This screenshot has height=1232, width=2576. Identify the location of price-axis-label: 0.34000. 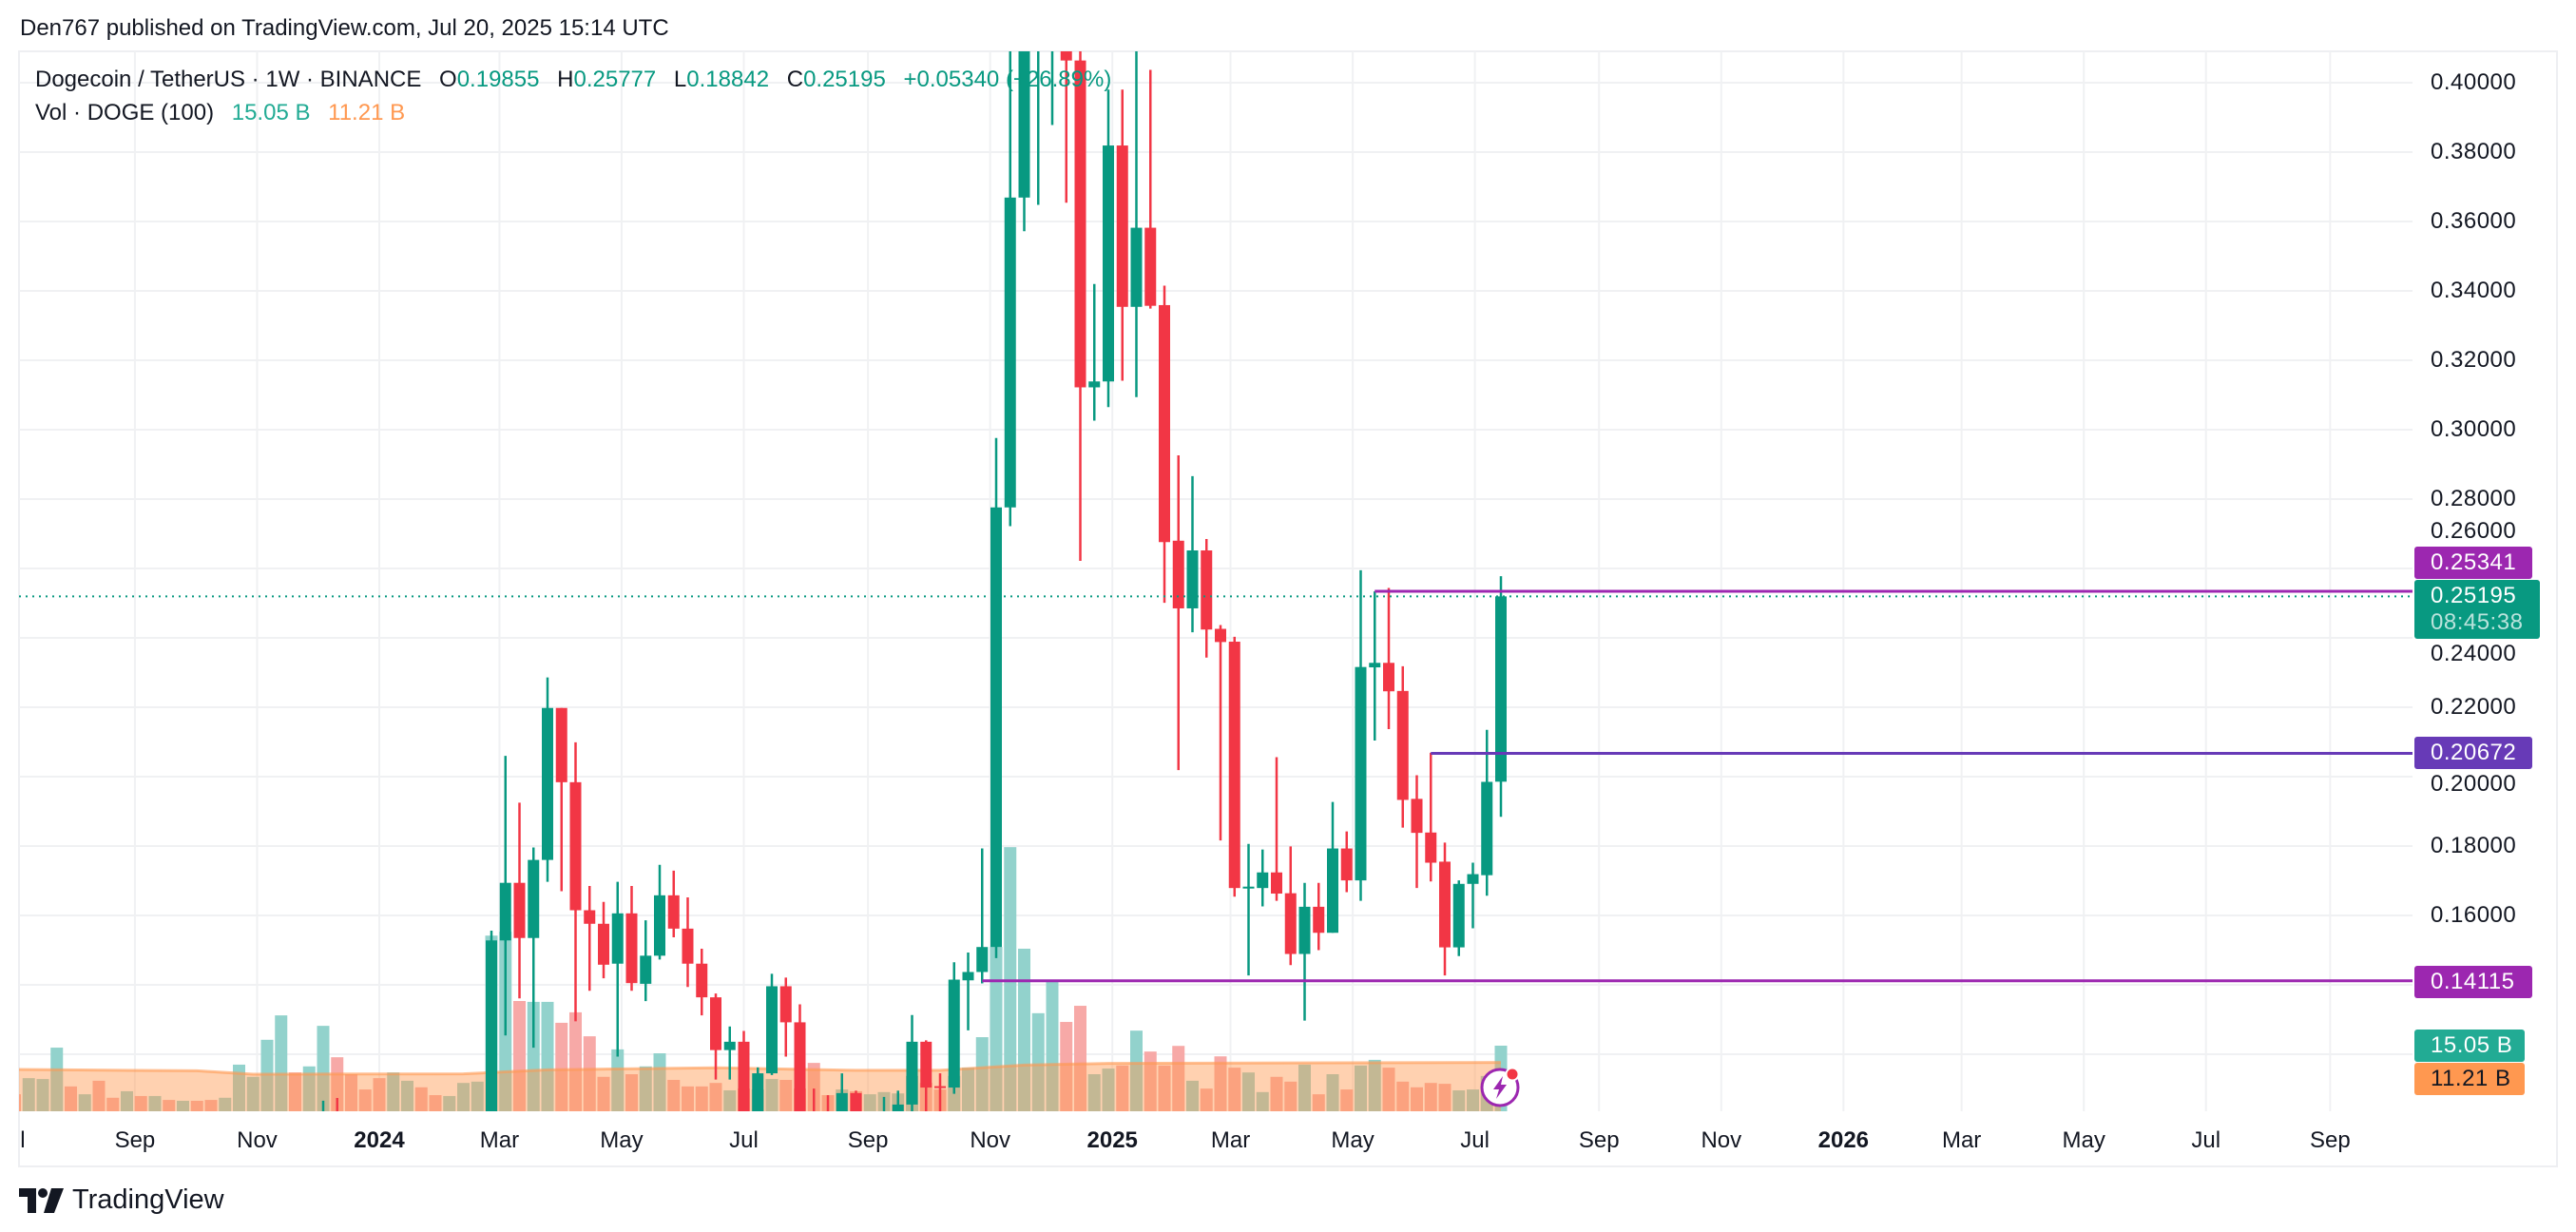
(2474, 291).